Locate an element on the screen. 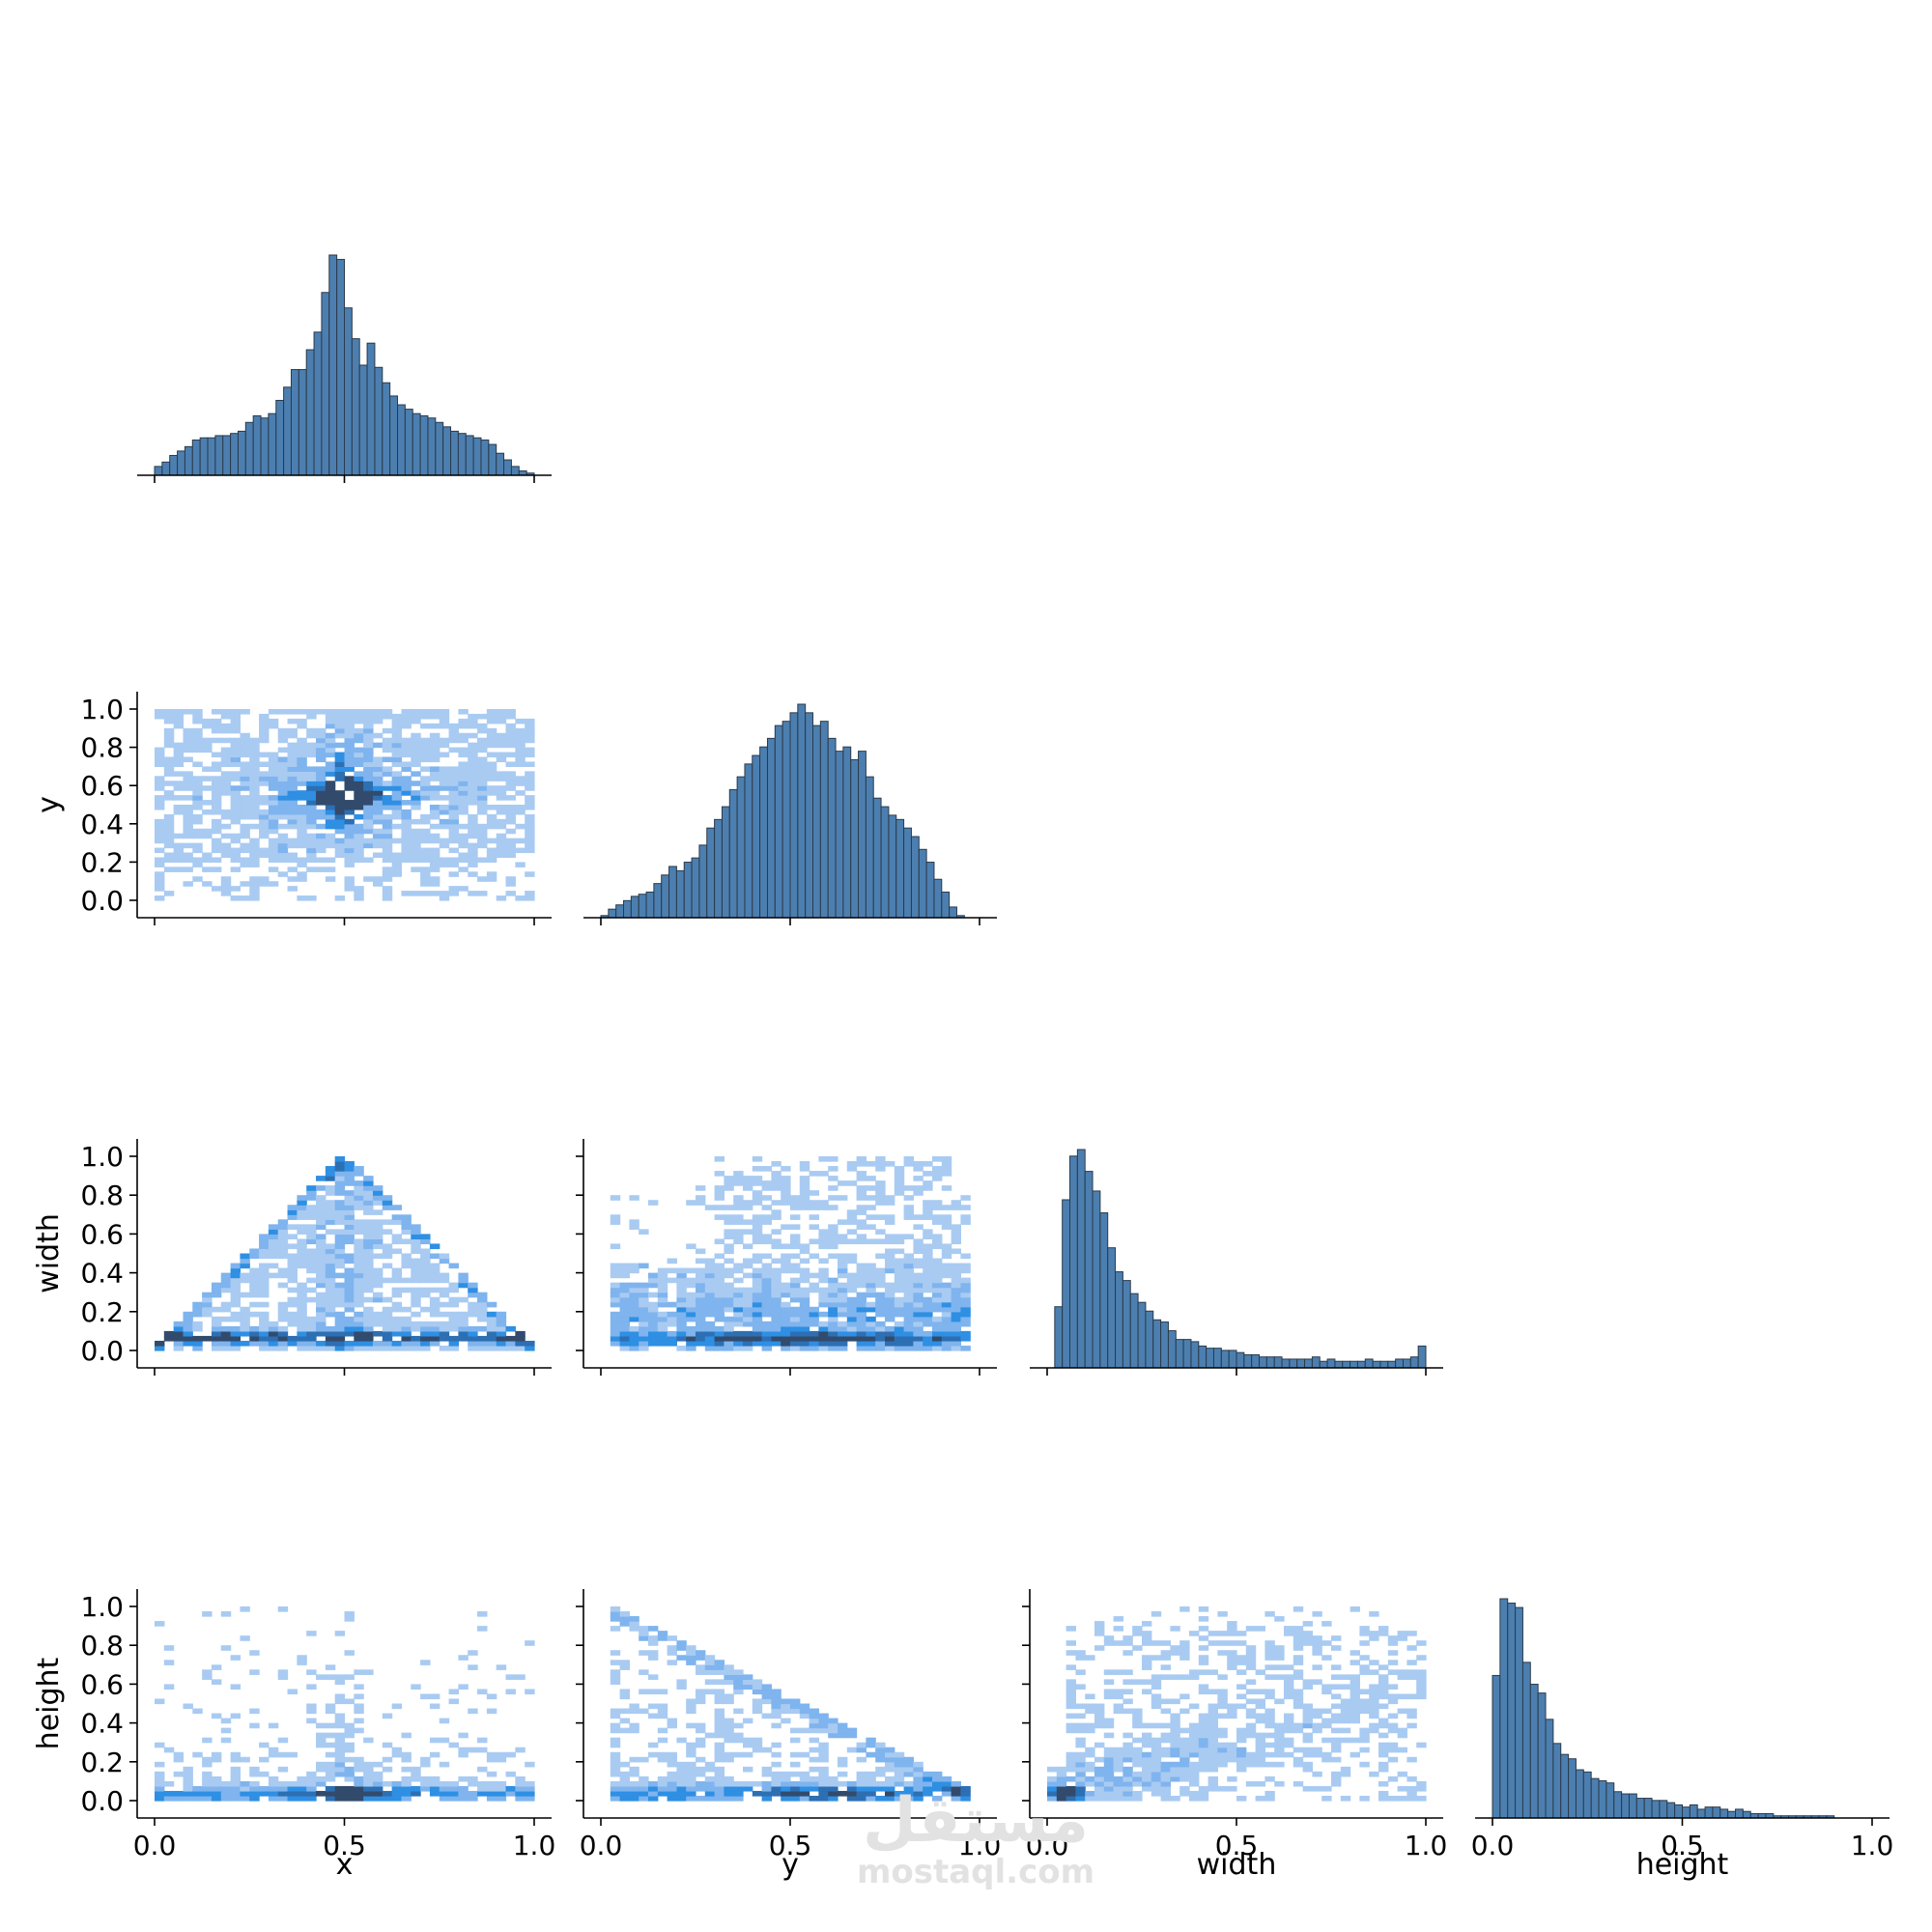  panel-x-y-y-tick-label: 0.8 is located at coordinates (102, 748).